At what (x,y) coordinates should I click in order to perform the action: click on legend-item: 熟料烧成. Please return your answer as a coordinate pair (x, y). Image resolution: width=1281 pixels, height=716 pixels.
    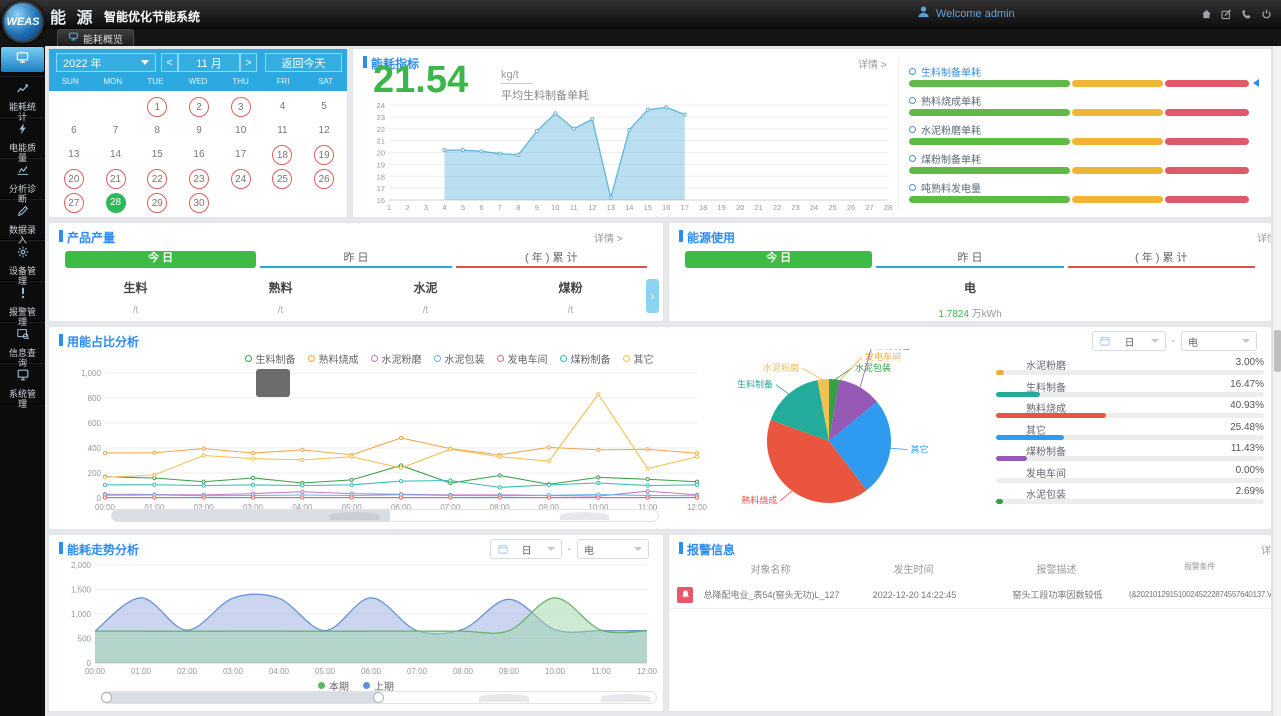
    Looking at the image, I should click on (333, 358).